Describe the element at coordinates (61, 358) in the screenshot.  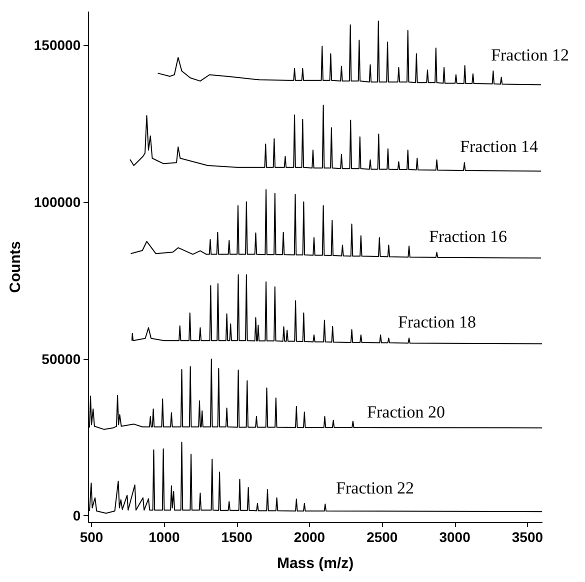
I see `y-tick-label: 50000` at that location.